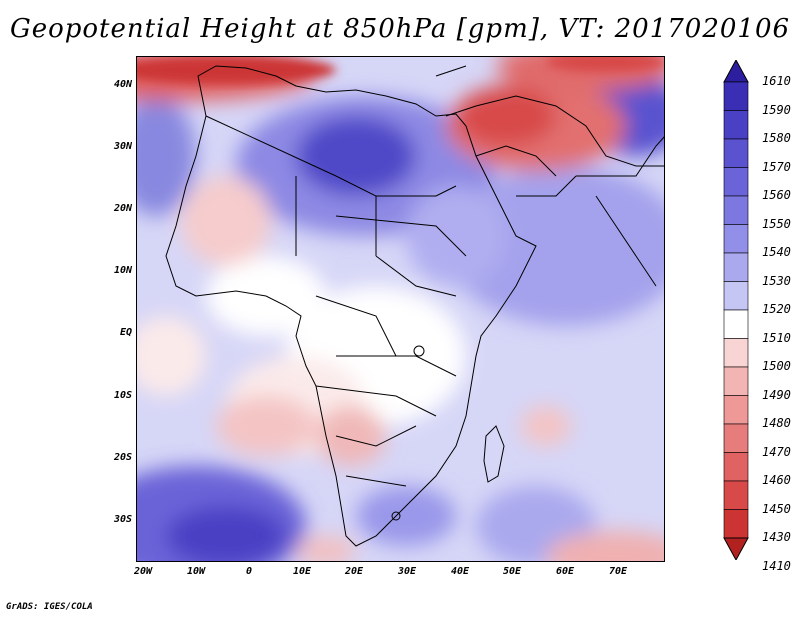  What do you see at coordinates (776, 81) in the screenshot?
I see `colorbar-label: 1610` at bounding box center [776, 81].